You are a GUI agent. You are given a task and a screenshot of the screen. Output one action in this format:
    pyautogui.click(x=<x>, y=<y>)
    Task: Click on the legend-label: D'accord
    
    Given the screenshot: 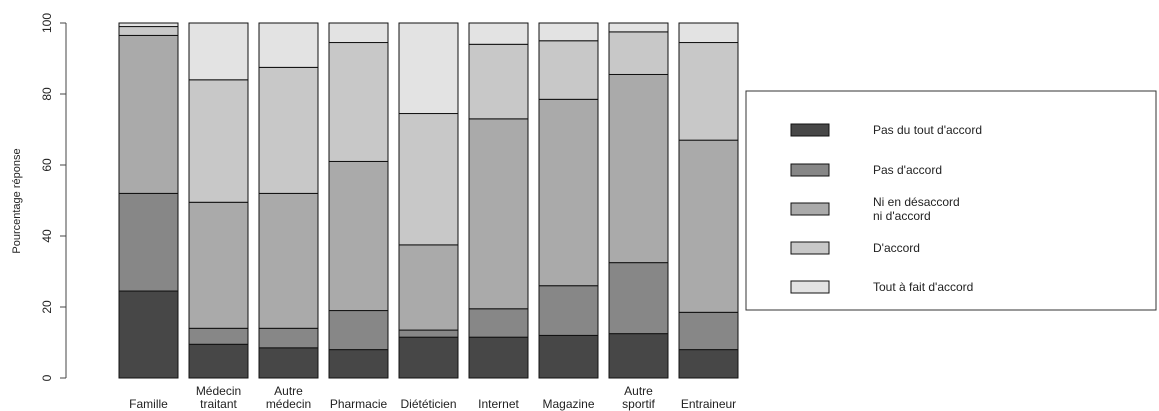 What is the action you would take?
    pyautogui.click(x=896, y=248)
    